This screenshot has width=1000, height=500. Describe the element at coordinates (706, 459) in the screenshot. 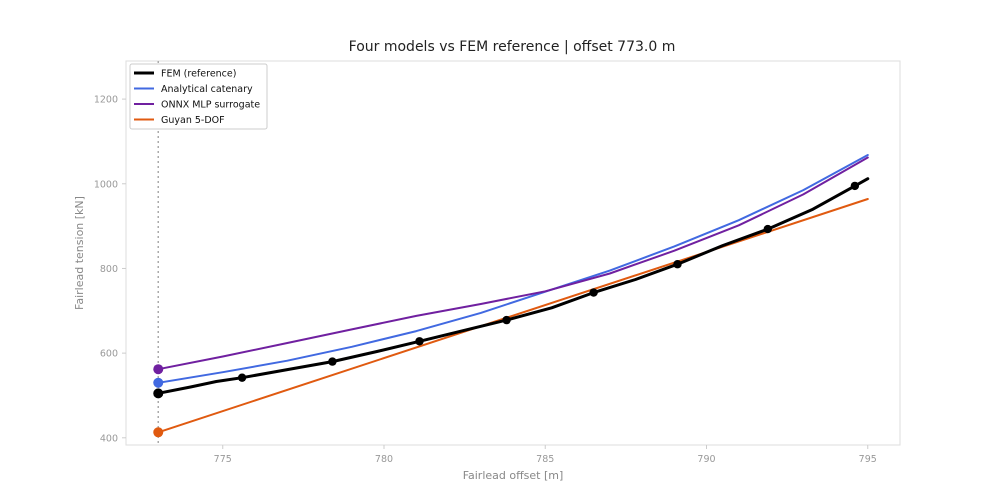

I see `x-tick-label: 790` at that location.